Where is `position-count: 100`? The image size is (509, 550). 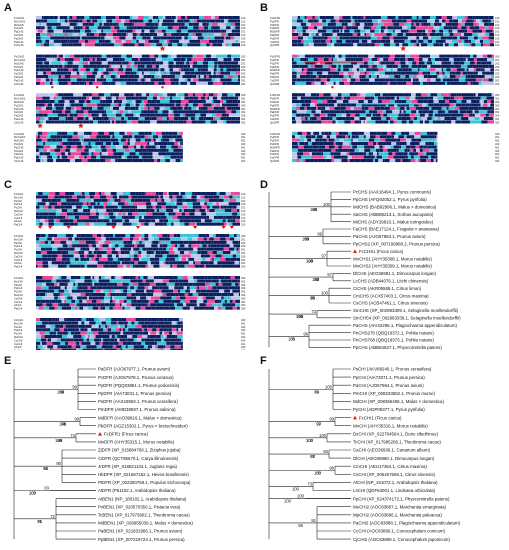 position-count: 100 is located at coordinates (243, 204).